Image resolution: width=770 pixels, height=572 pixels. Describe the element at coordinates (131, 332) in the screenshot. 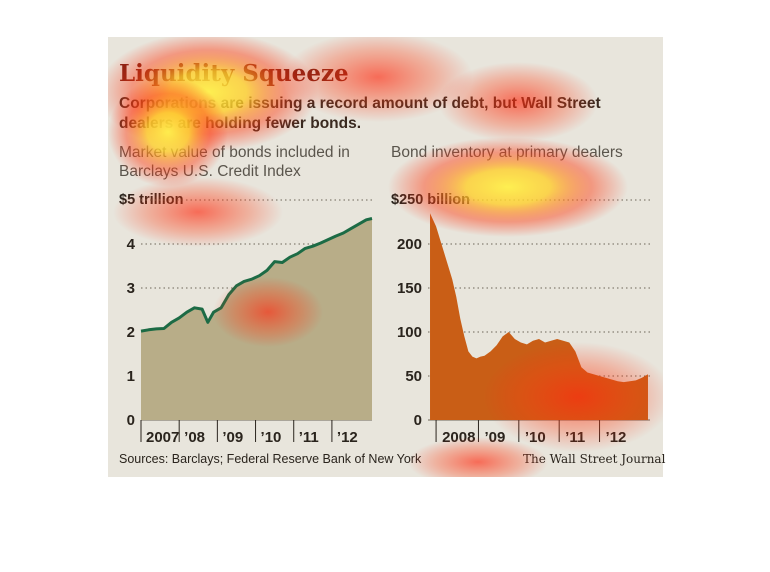

I see `y-tick-label: 2` at that location.